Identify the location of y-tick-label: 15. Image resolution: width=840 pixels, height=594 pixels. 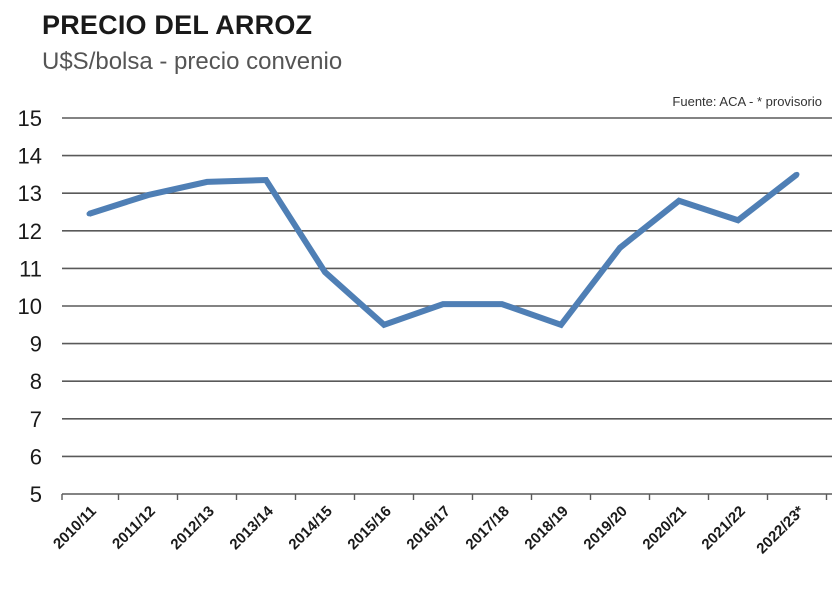
(30, 118).